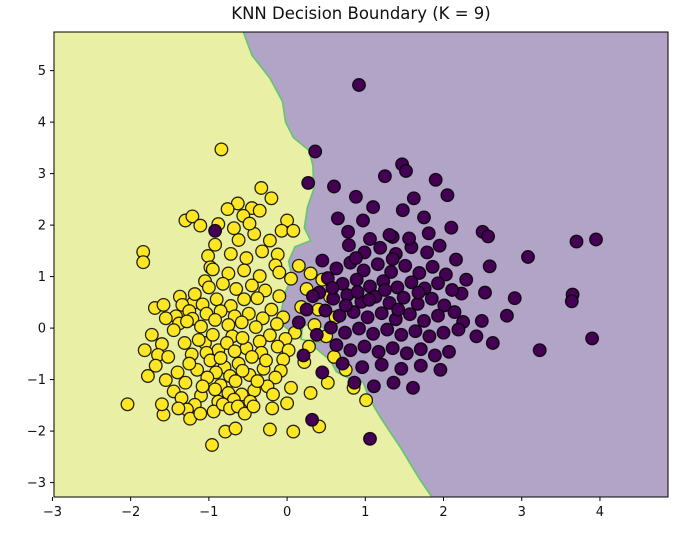  I want to click on x-tick-label: 0, so click(287, 512).